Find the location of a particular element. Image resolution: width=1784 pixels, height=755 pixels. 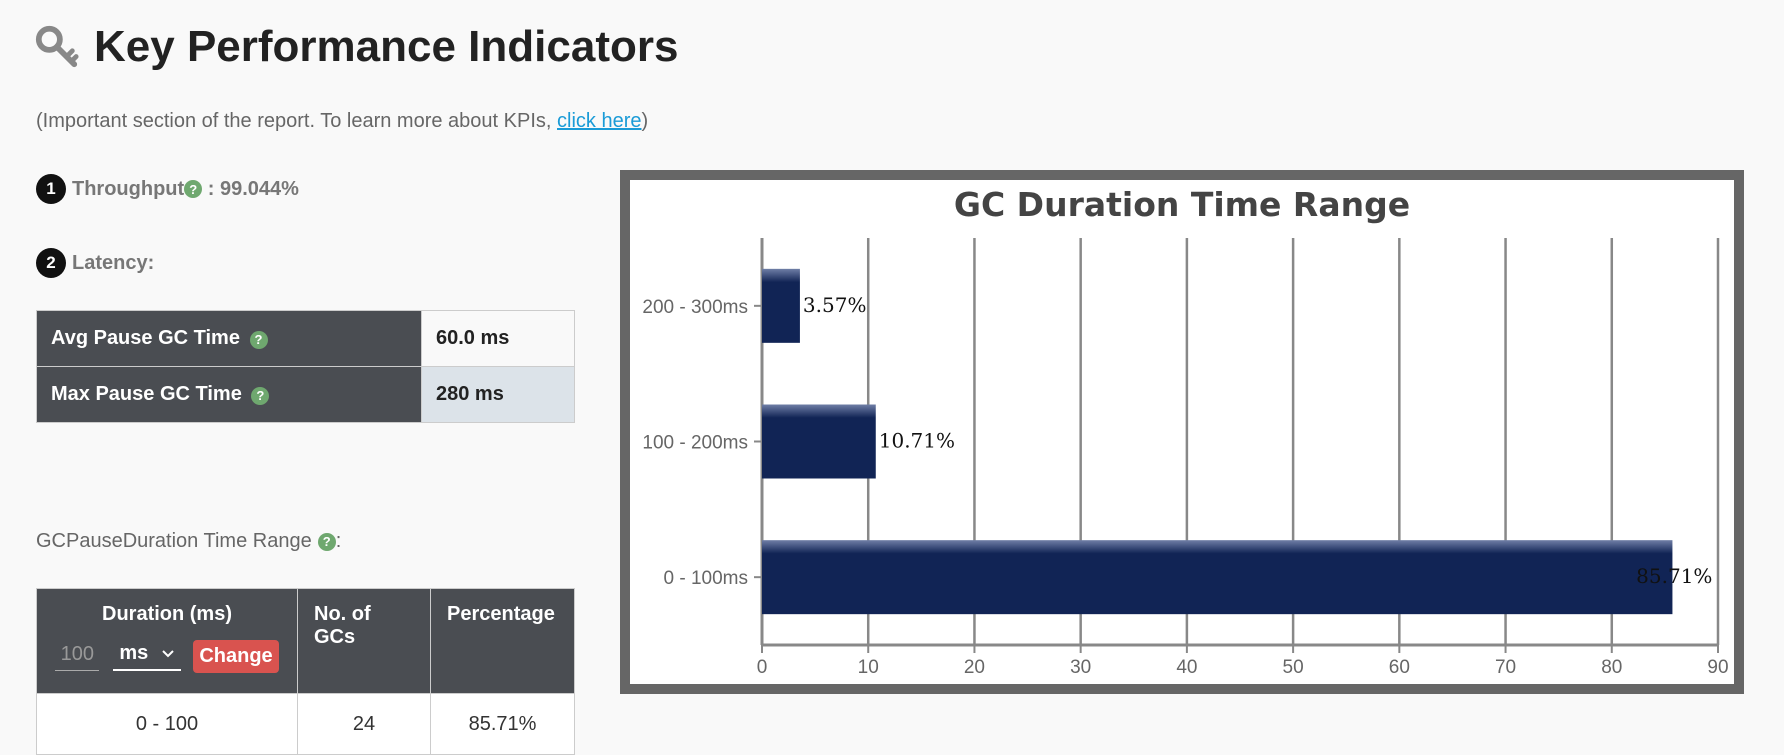

data-label: 3.57% is located at coordinates (835, 305).